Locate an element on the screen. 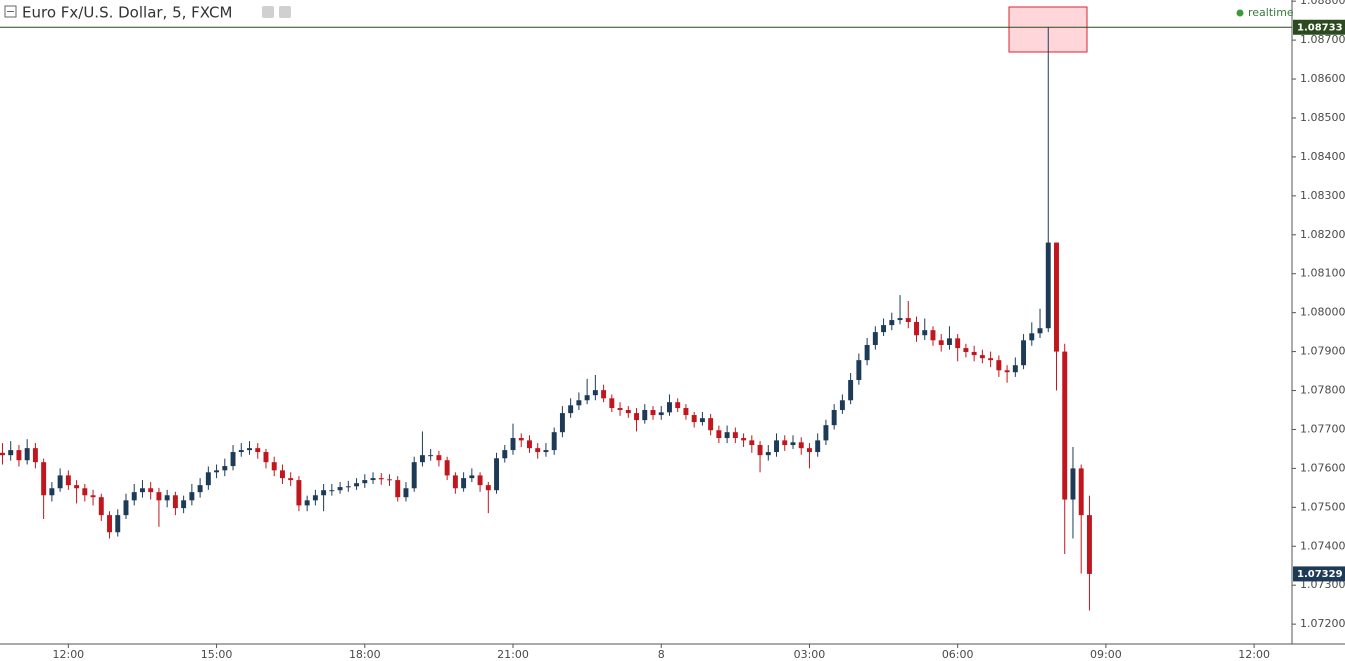  collapse-icon is located at coordinates (10, 11).